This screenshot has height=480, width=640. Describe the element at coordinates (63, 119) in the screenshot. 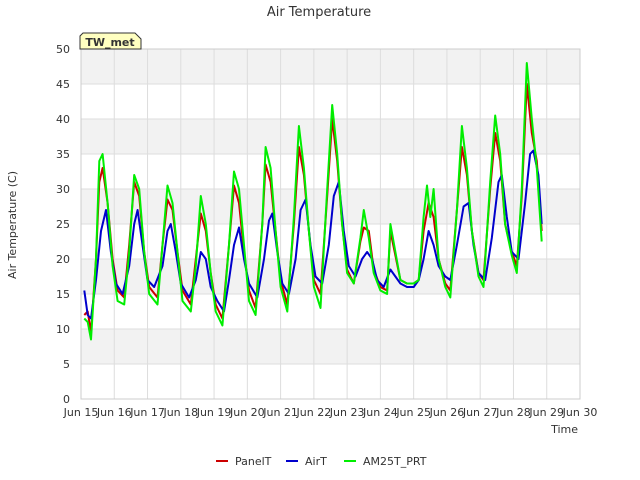

I see `y-tick-label: 40` at that location.